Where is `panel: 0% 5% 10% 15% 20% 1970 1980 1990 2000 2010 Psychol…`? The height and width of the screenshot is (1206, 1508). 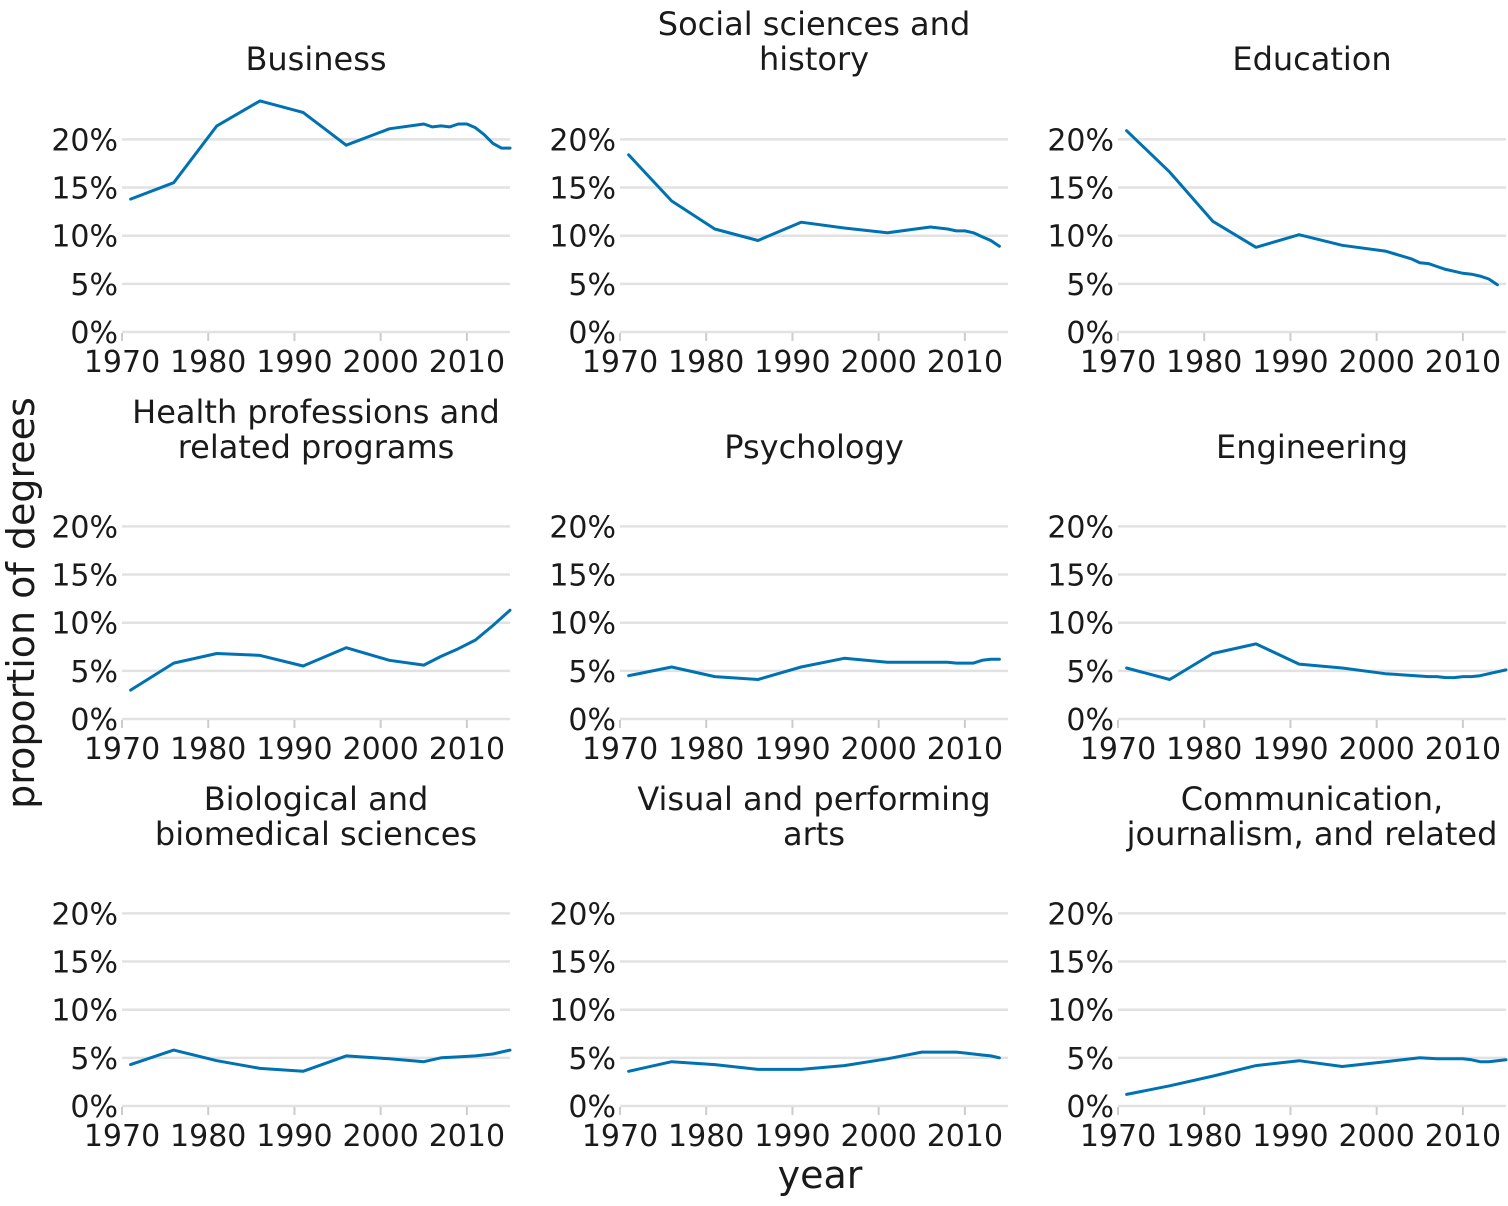 panel: 0% 5% 10% 15% 20% 1970 1980 1990 2000 2010 Psychol… is located at coordinates (778, 597).